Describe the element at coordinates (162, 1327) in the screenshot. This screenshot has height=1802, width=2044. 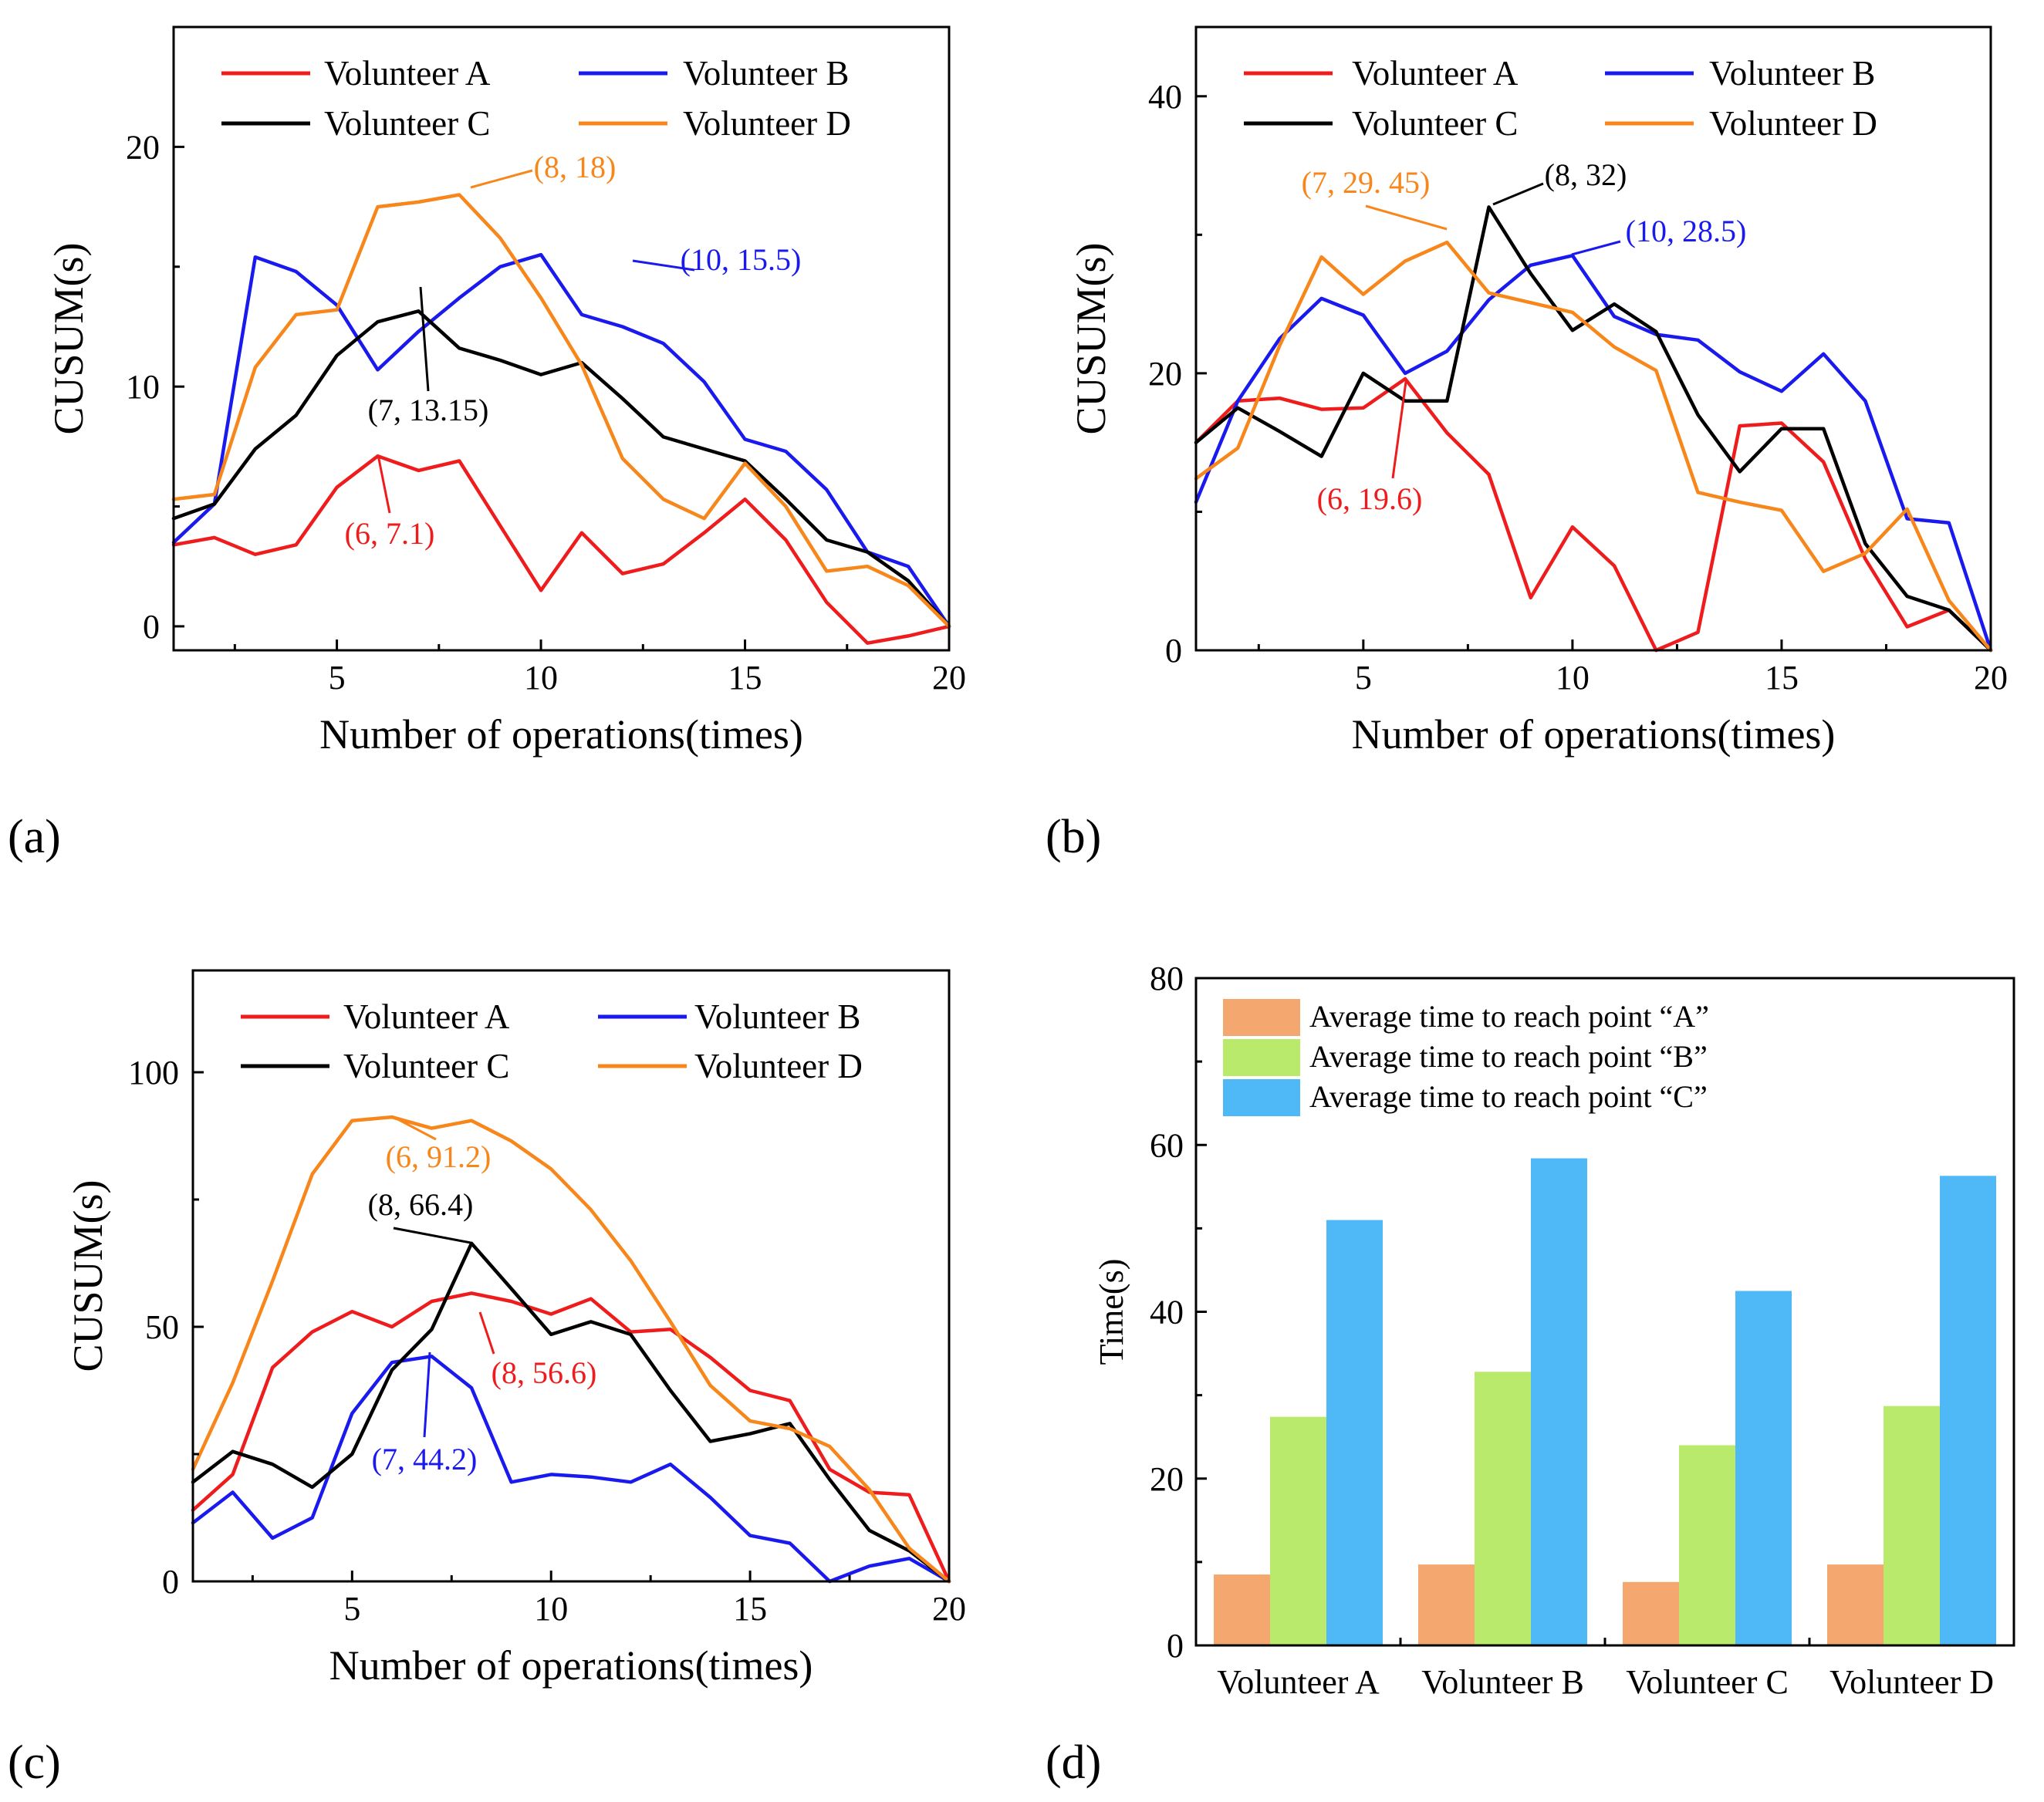
I see `y-tick-label: 50` at that location.